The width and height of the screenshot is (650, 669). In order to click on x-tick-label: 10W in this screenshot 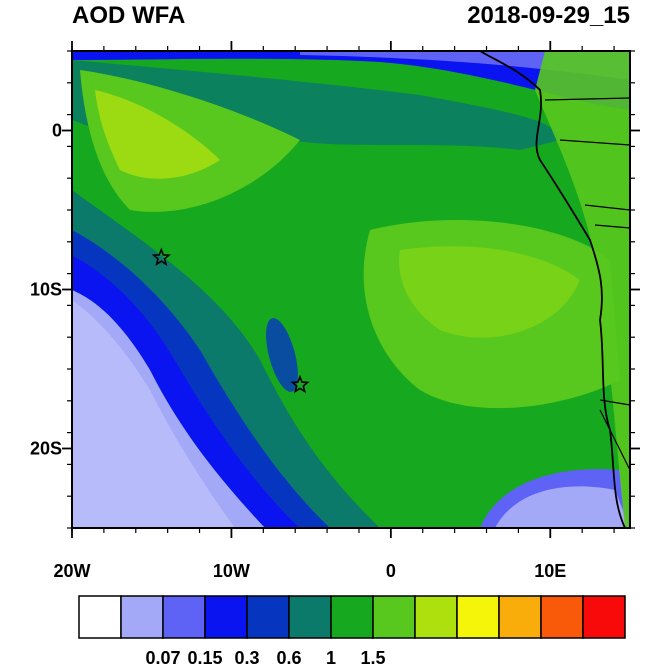, I will do `click(231, 571)`.